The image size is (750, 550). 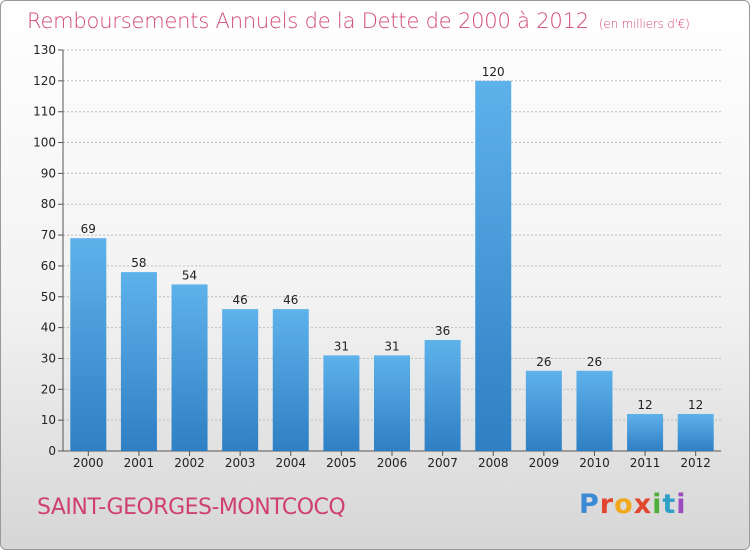 What do you see at coordinates (594, 410) in the screenshot?
I see `bar-2010` at bounding box center [594, 410].